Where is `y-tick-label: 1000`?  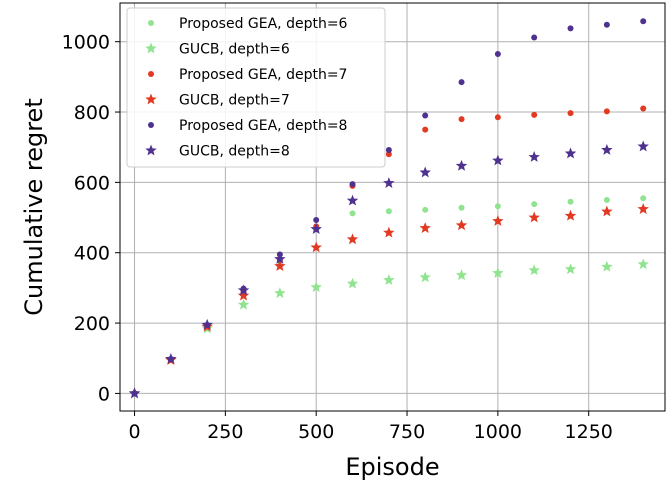 y-tick-label: 1000 is located at coordinates (86, 43).